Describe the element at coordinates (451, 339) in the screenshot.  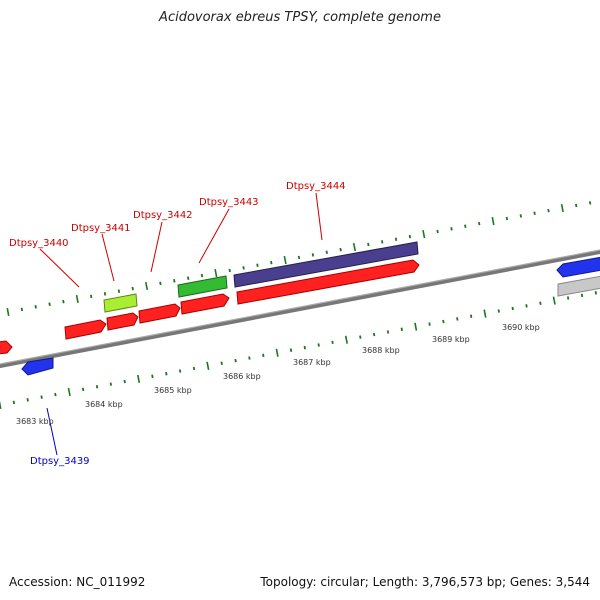
I see `scale-label: 3689 kbp` at that location.